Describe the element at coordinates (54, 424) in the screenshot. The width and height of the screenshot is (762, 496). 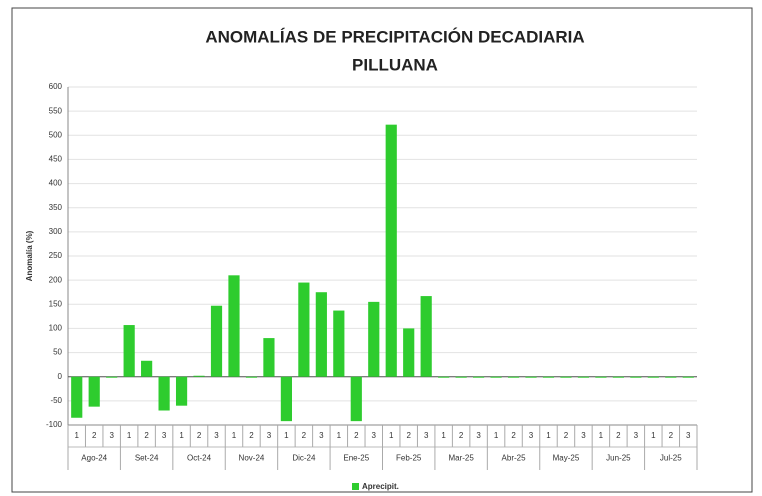
I see `y-tick-label: -100` at that location.